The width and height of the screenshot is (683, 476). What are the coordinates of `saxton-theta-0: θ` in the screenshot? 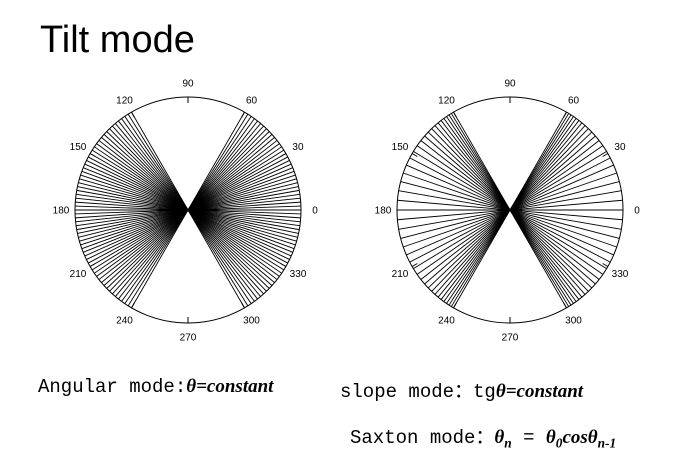 It's located at (550, 437).